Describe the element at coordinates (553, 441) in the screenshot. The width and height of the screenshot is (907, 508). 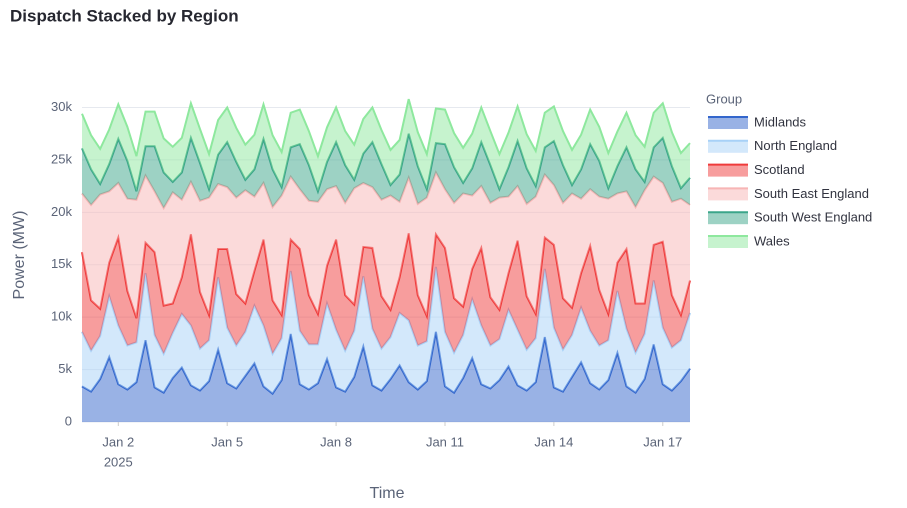
I see `x-tick-label: Jan 14` at that location.